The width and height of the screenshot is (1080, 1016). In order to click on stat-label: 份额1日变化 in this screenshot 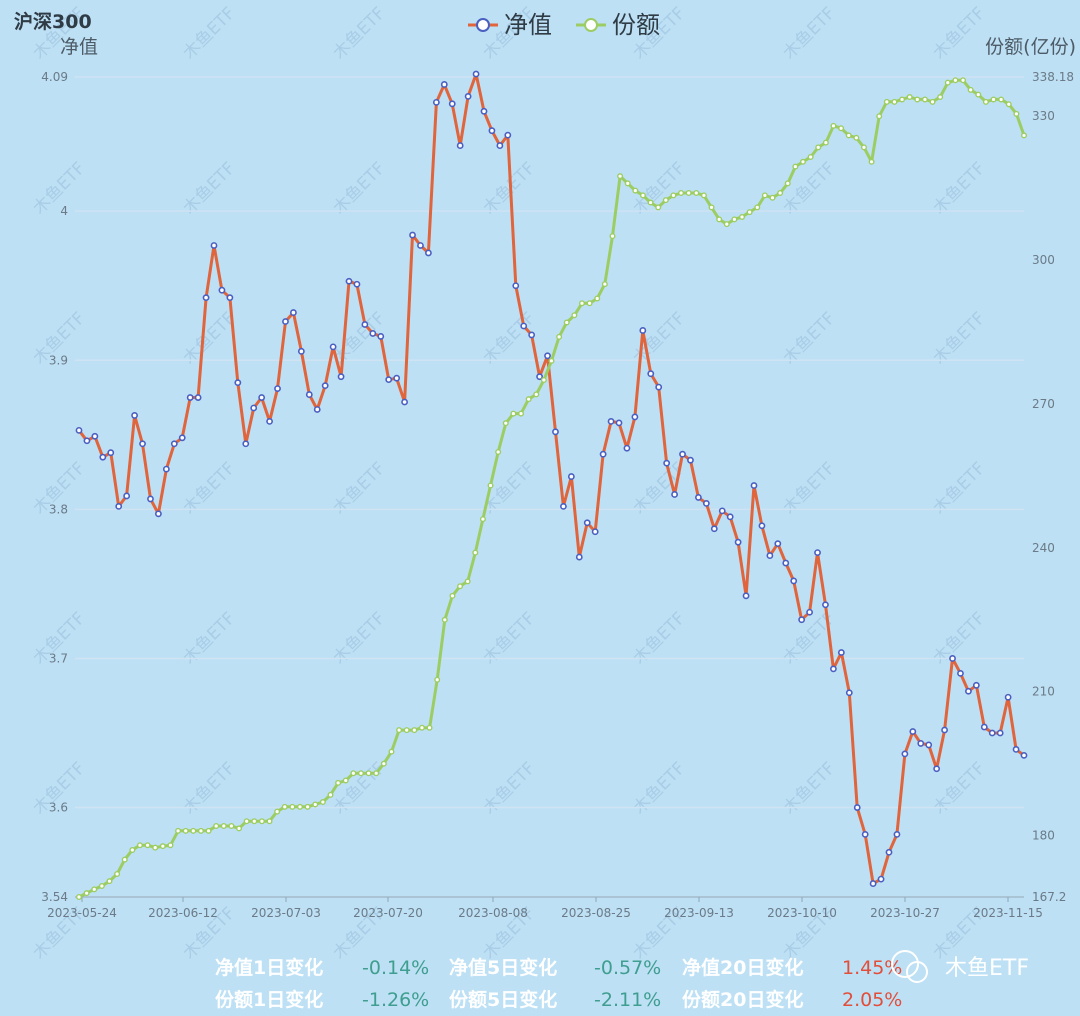, I will do `click(269, 999)`.